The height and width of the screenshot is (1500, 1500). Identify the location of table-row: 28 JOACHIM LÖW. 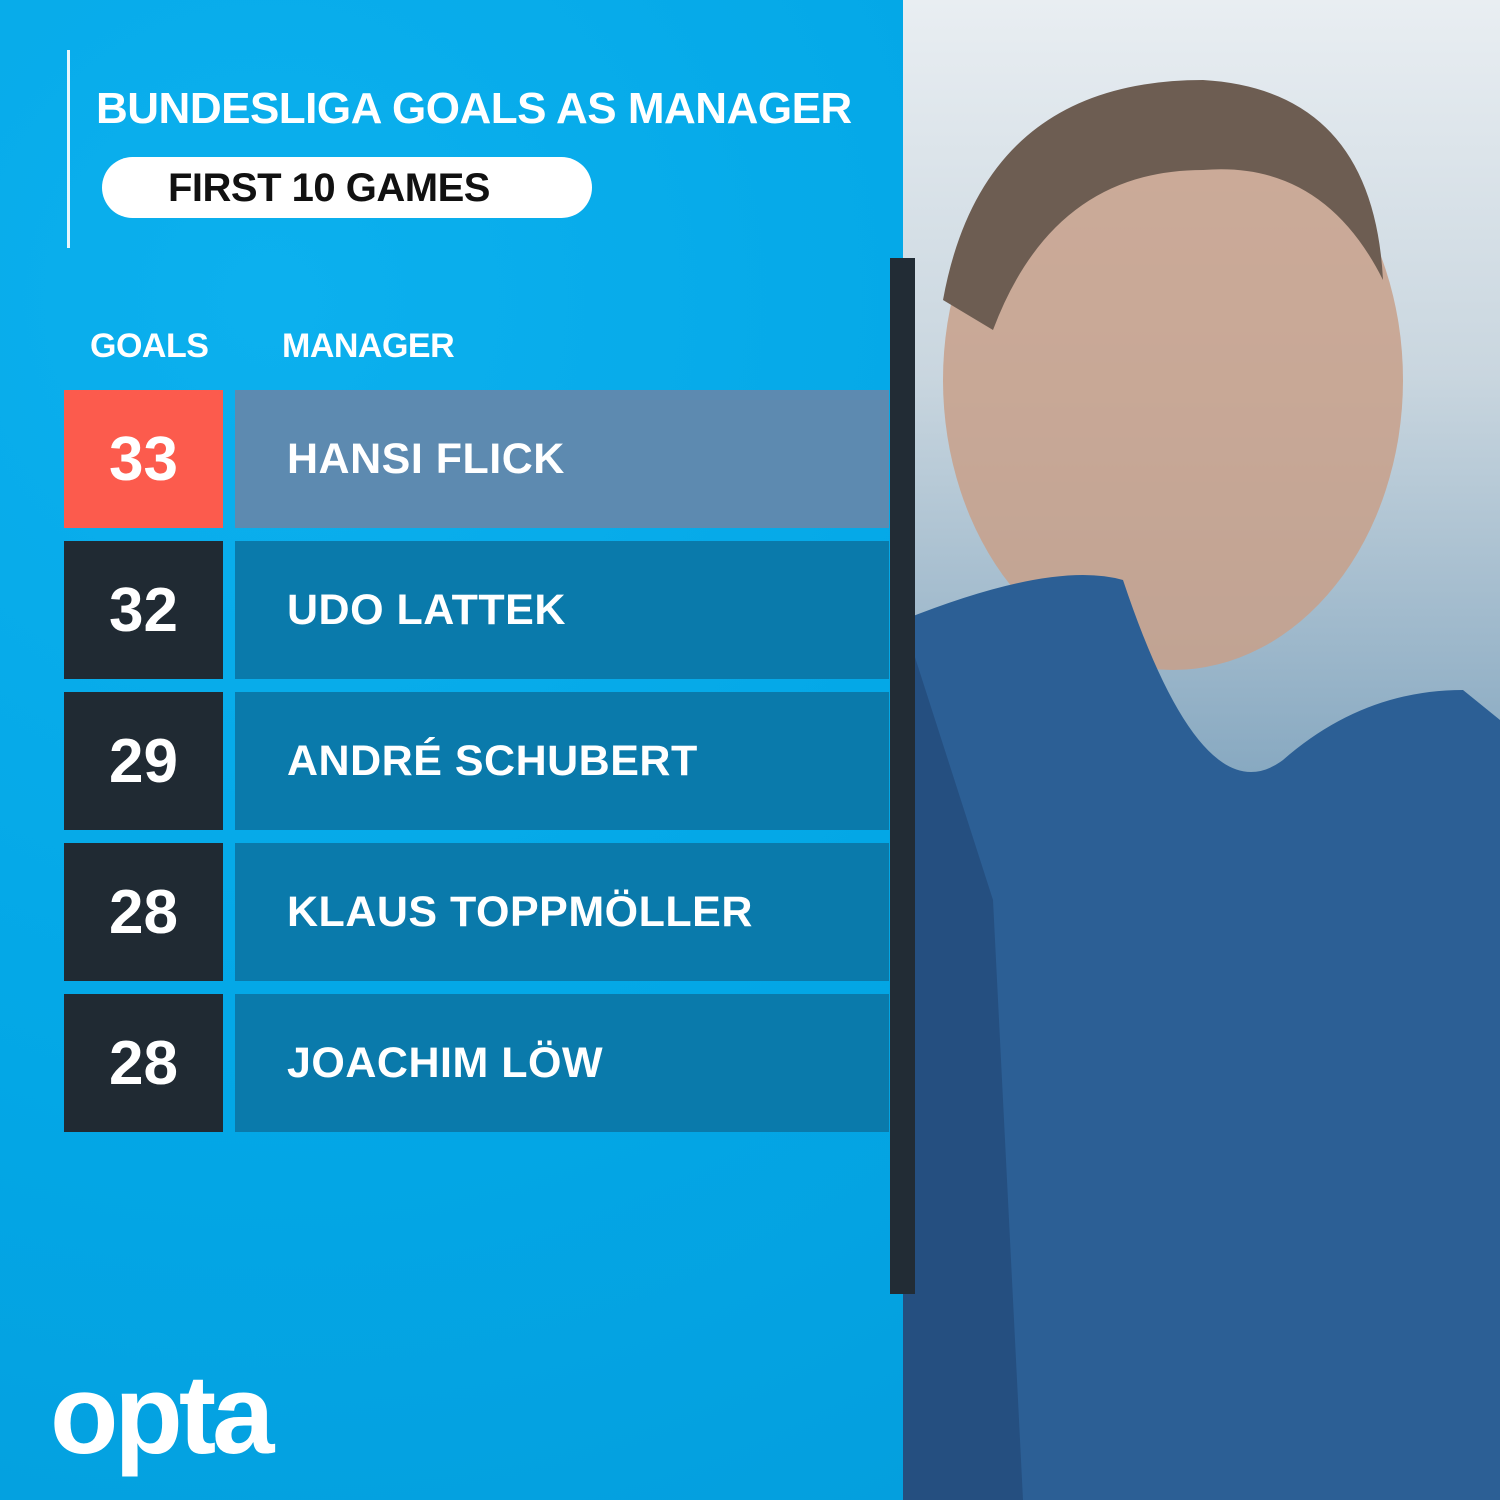
(476, 1063).